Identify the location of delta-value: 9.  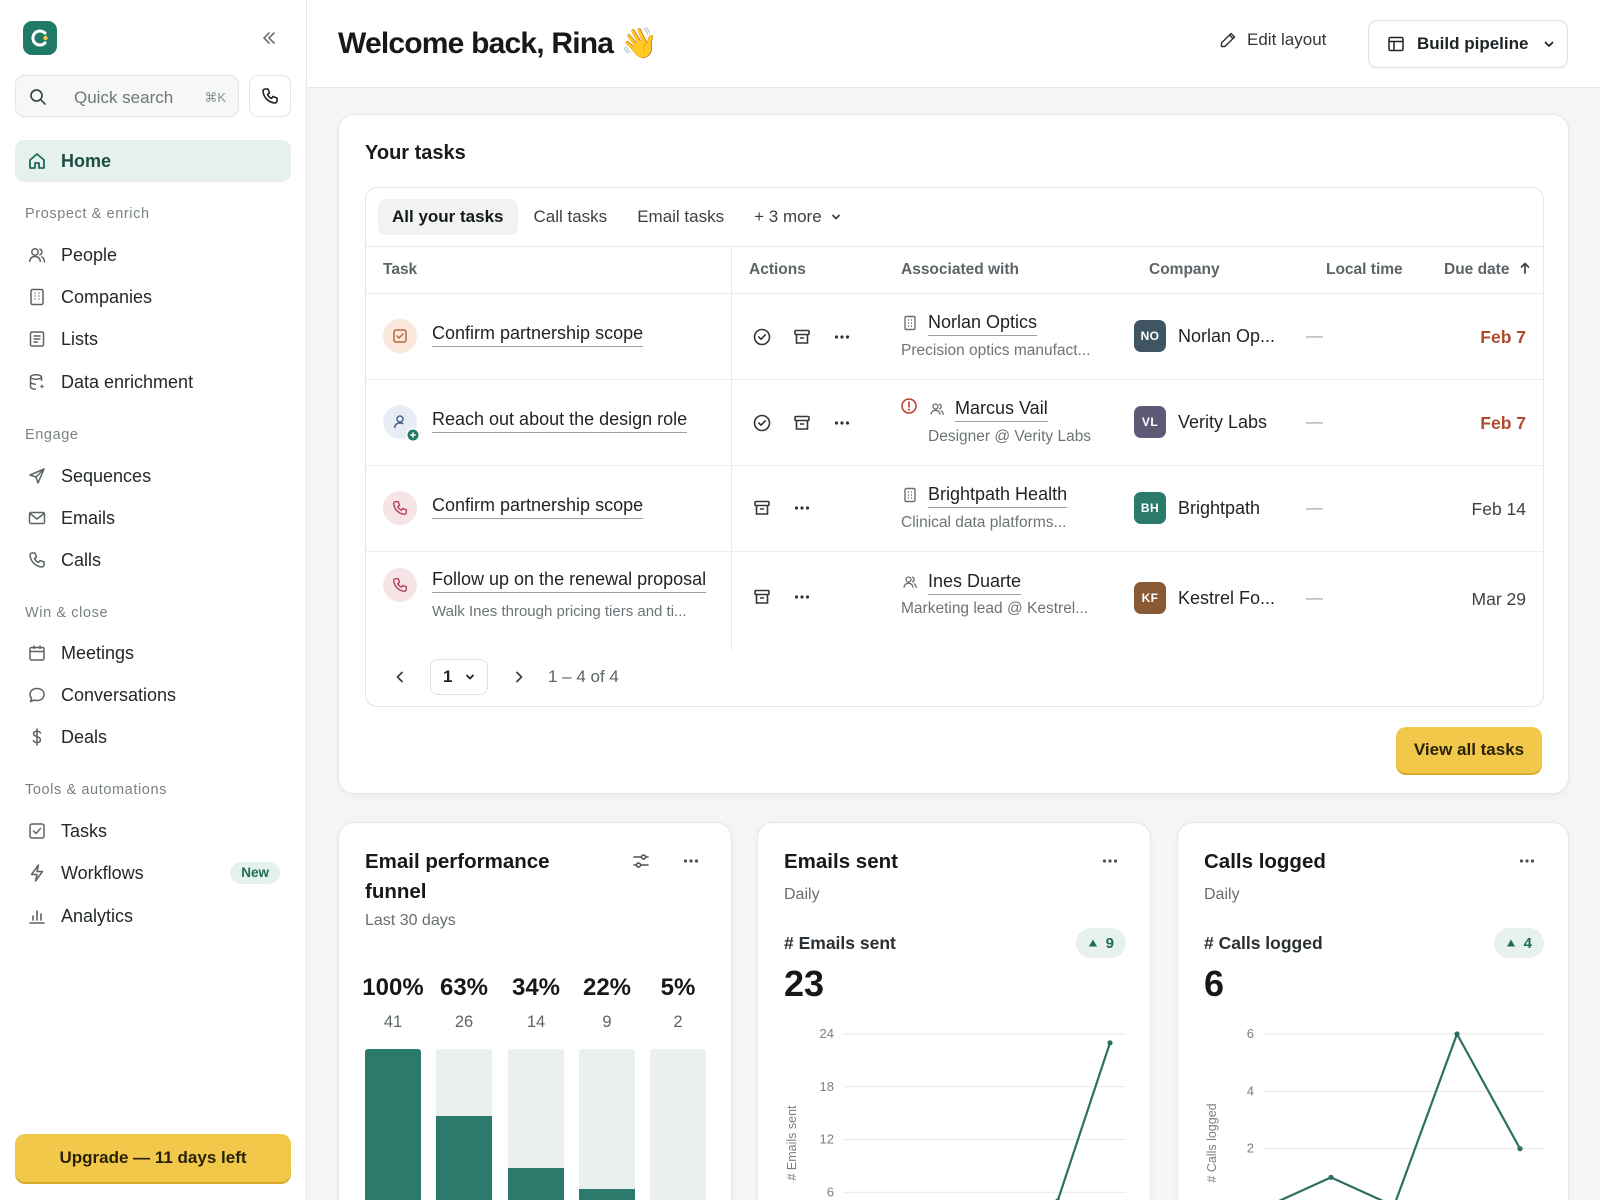
(1109, 943).